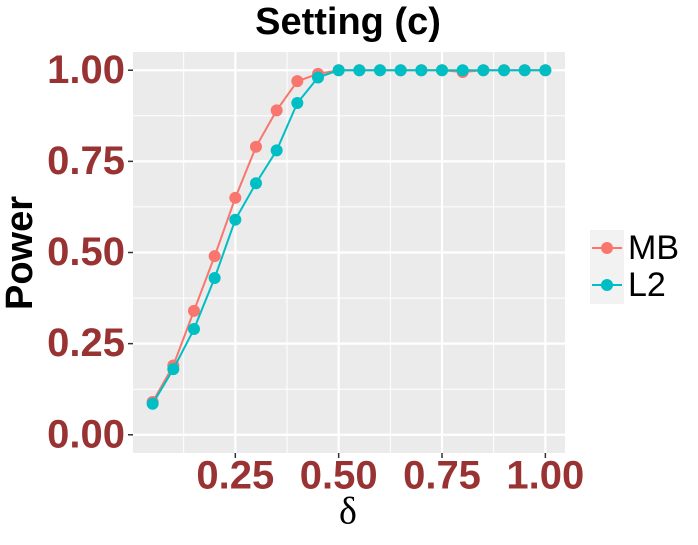 This screenshot has height=545, width=698. What do you see at coordinates (442, 476) in the screenshot?
I see `x-tick-label: 0.75` at bounding box center [442, 476].